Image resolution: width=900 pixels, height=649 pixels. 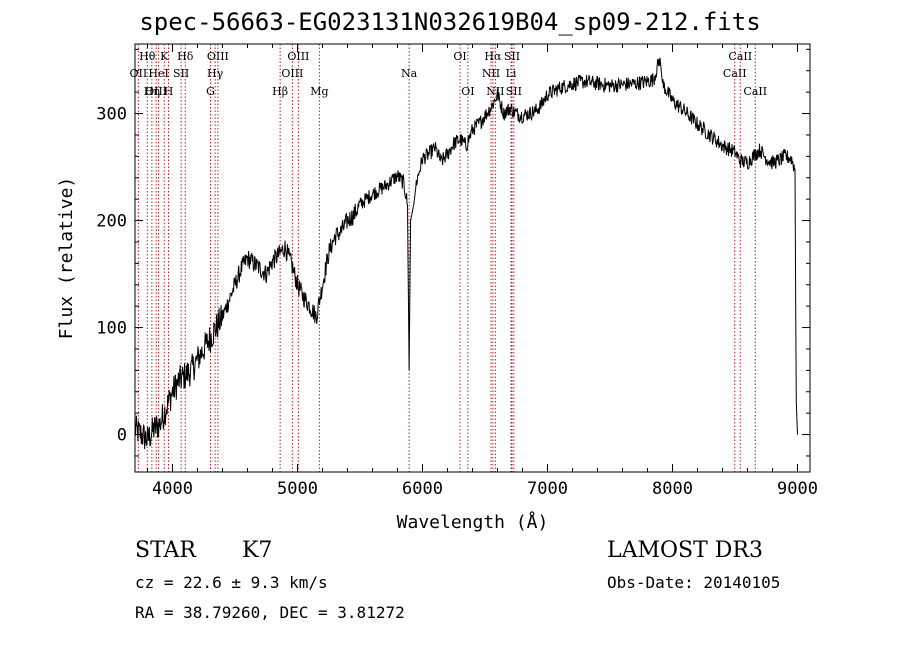 I want to click on y-tick-label-1: 100, so click(x=111, y=329).